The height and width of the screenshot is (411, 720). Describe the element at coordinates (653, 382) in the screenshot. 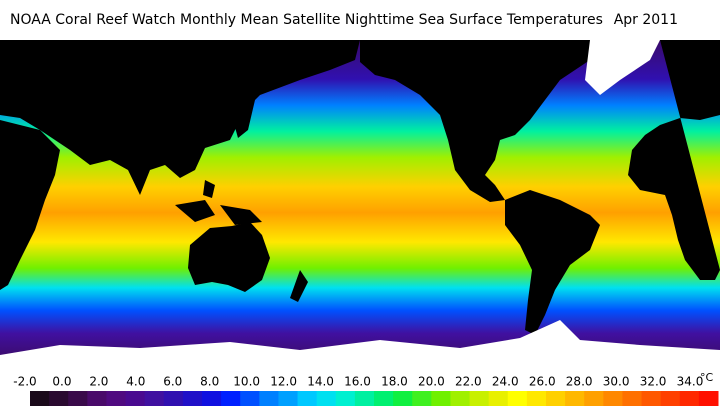

I see `colorbar-tick-label: 32.0` at that location.